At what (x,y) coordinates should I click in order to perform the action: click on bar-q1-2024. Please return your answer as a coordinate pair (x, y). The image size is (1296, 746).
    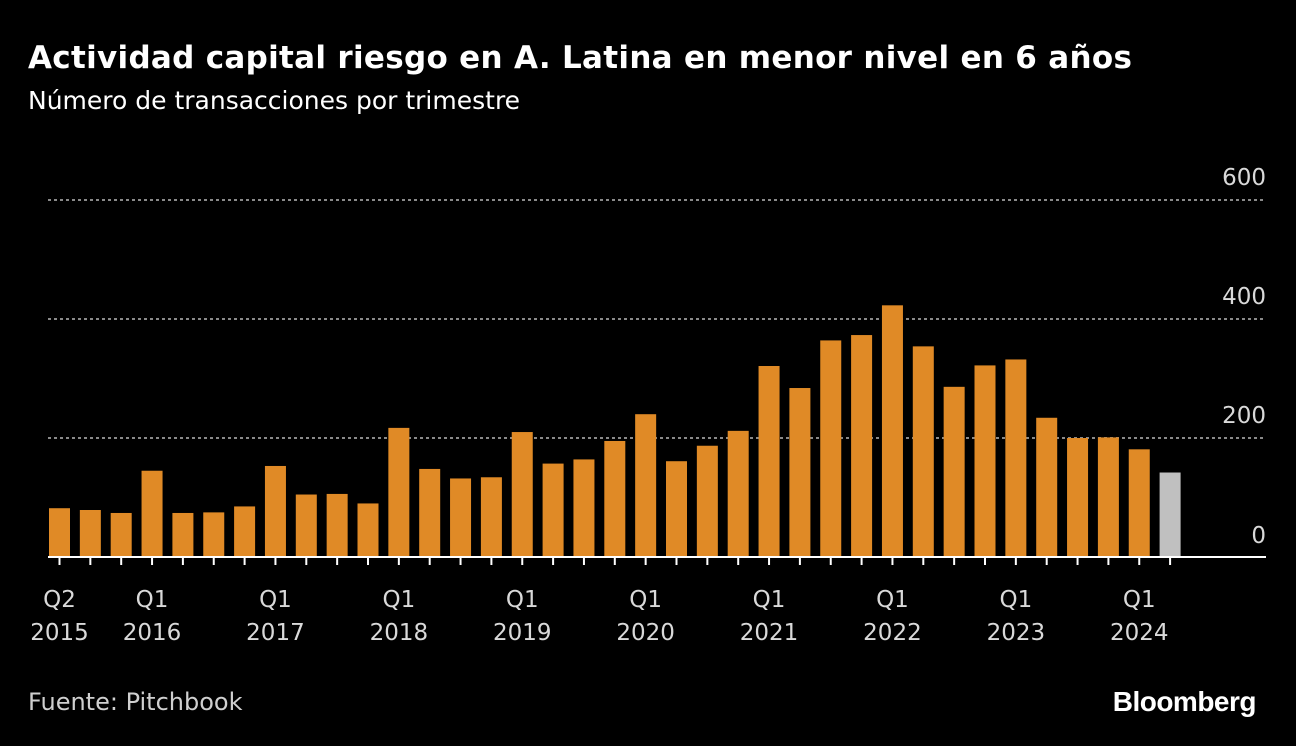
    Looking at the image, I should click on (1139, 503).